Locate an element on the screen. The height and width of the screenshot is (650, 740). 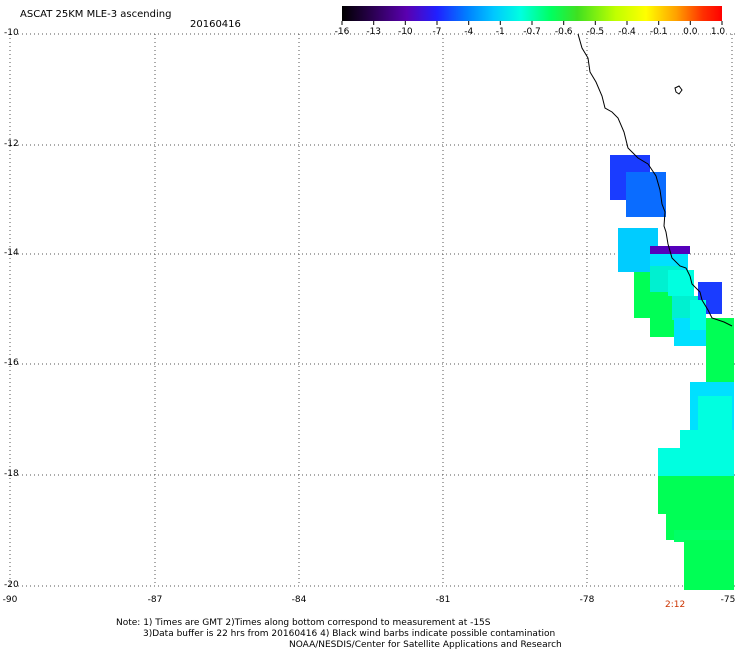
colorbar-label: 1.0 is located at coordinates (718, 32).